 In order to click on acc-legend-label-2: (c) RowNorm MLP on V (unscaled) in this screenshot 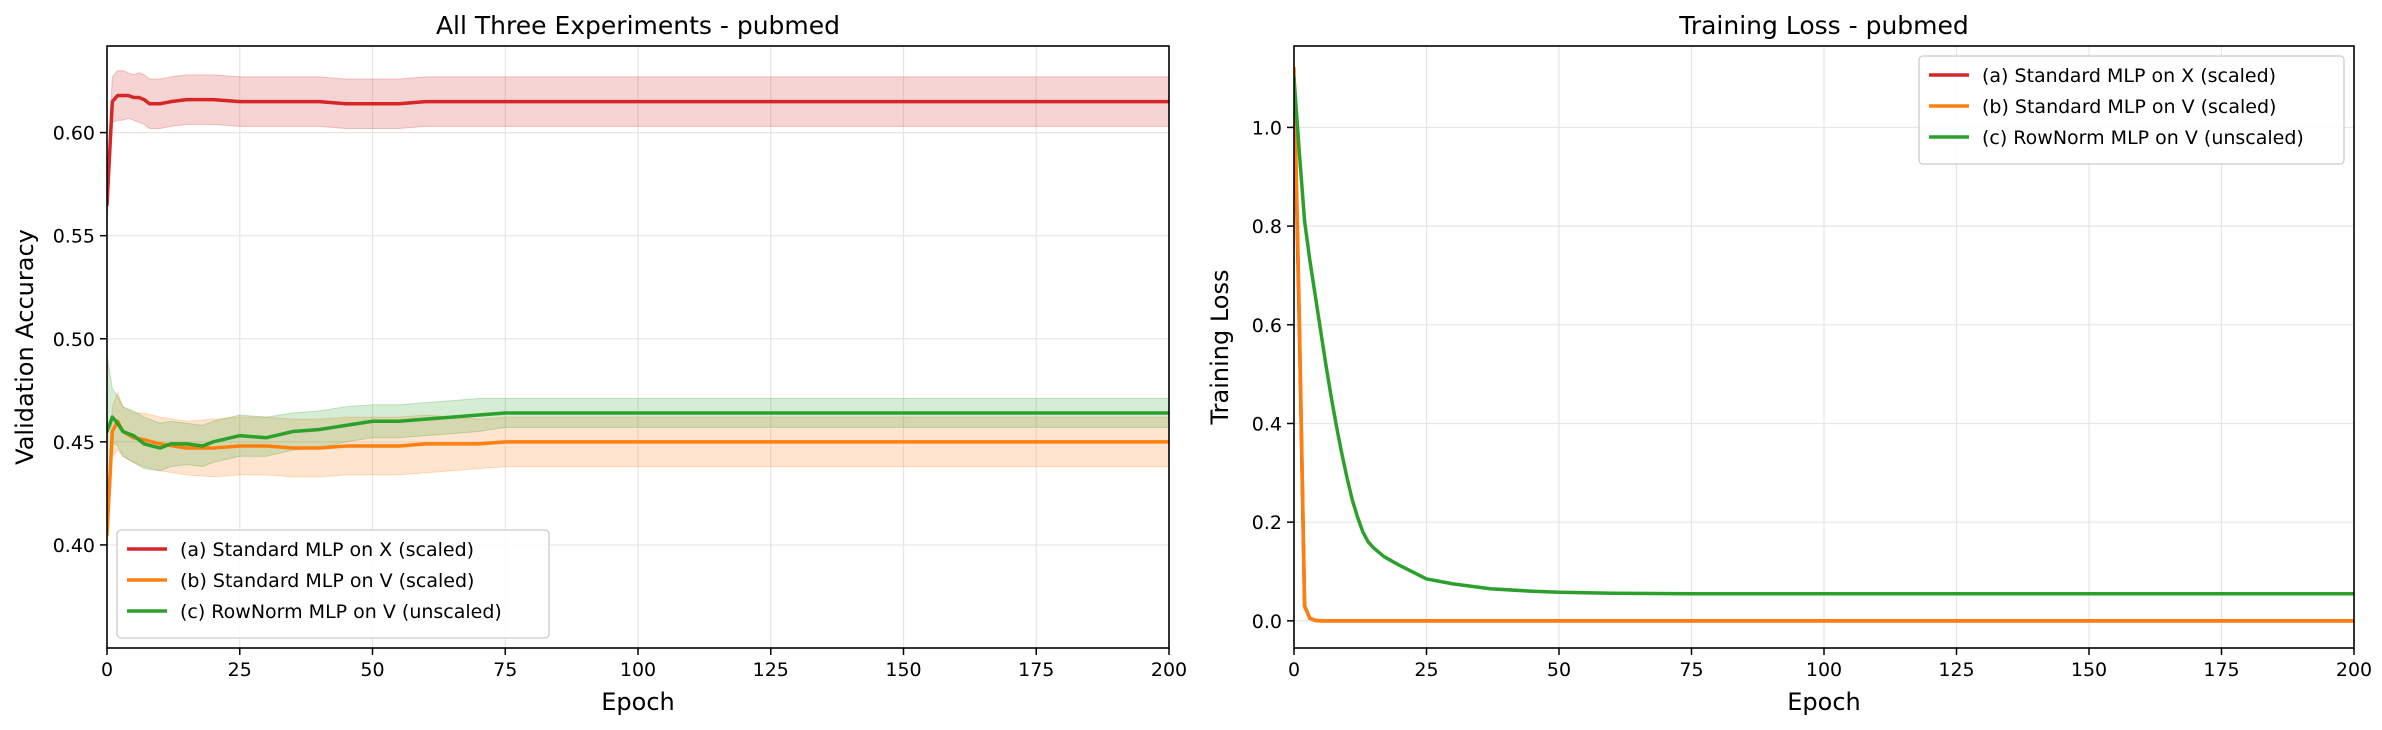, I will do `click(341, 612)`.